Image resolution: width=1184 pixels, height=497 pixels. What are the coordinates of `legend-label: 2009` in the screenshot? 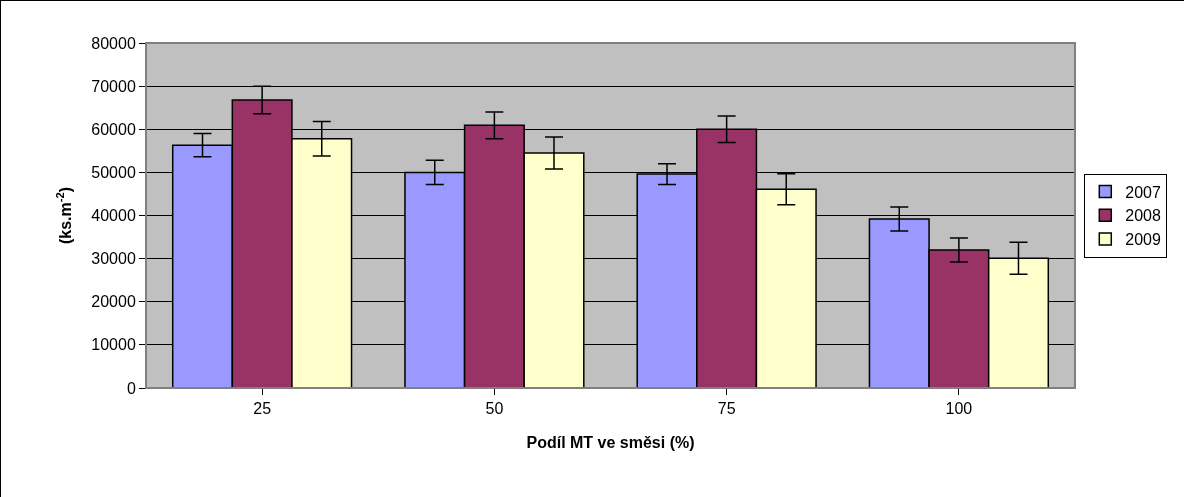 It's located at (1143, 240).